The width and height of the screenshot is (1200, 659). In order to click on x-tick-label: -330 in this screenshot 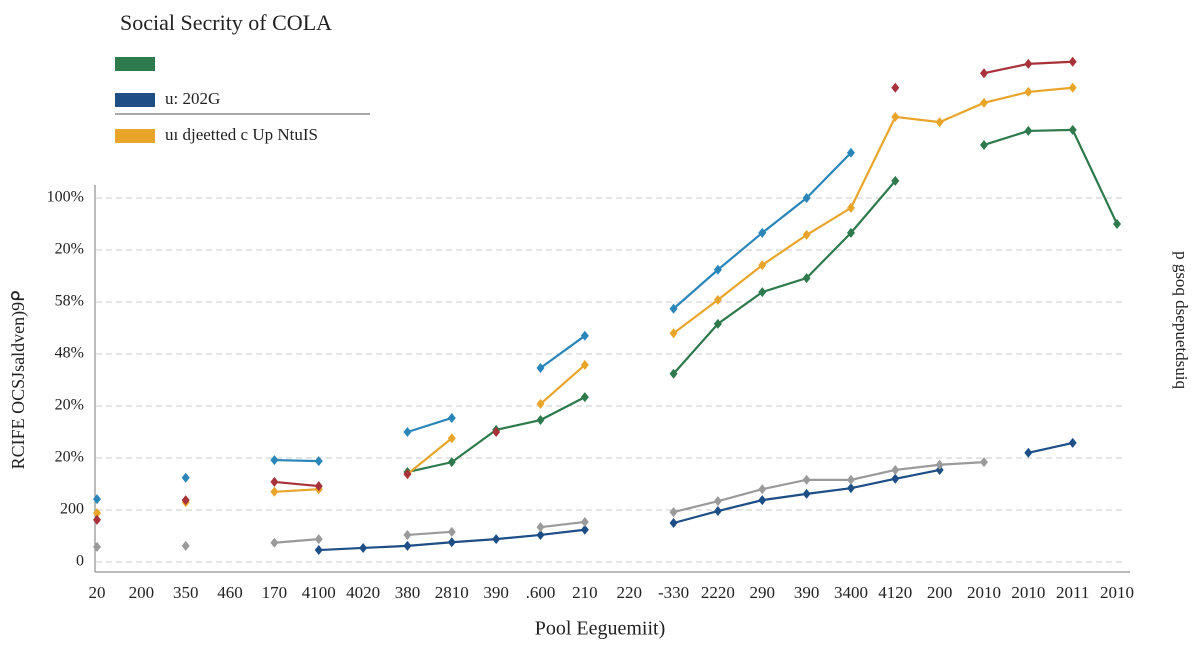, I will do `click(673, 592)`.